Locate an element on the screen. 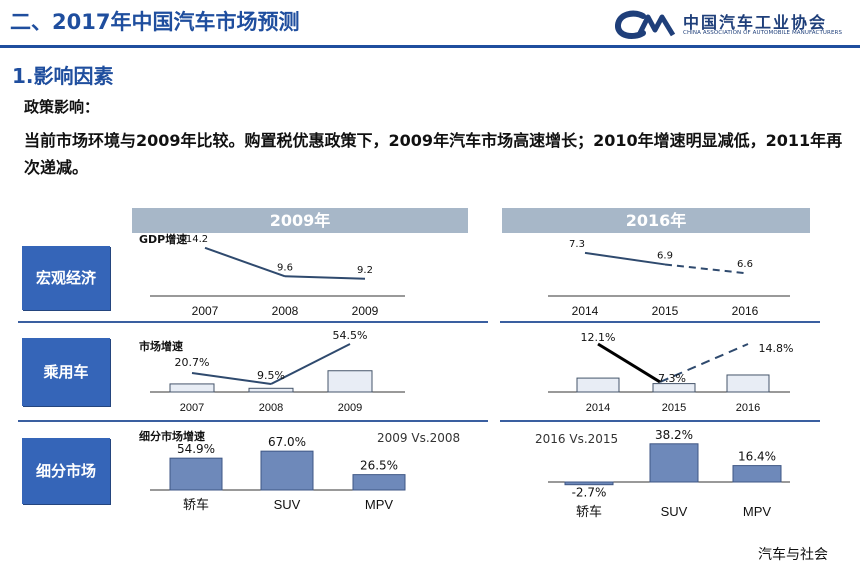 The height and width of the screenshot is (570, 860). data-label: 67.0% is located at coordinates (287, 442).